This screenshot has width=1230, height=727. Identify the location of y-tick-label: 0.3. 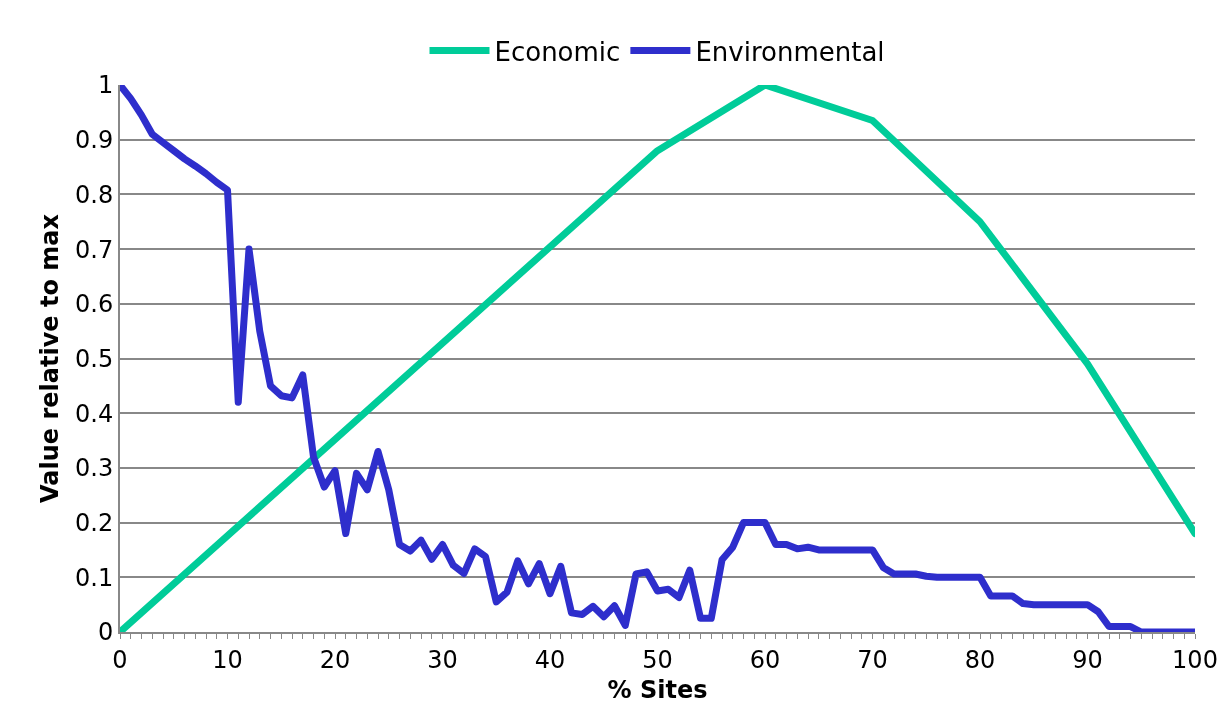
(94, 468).